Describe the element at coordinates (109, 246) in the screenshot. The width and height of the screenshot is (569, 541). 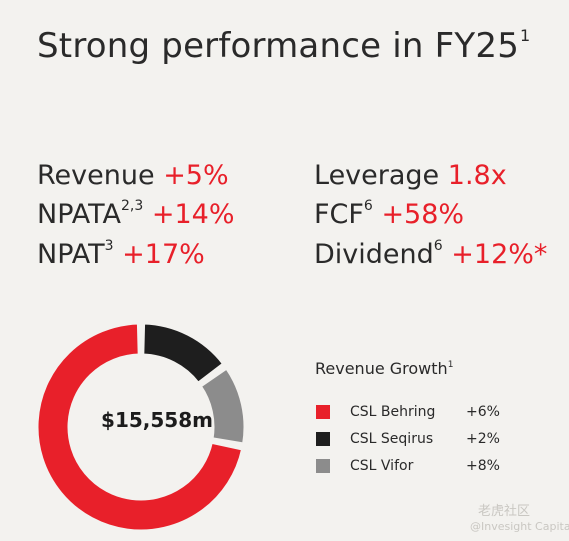
I see `metric-footnote: 3` at that location.